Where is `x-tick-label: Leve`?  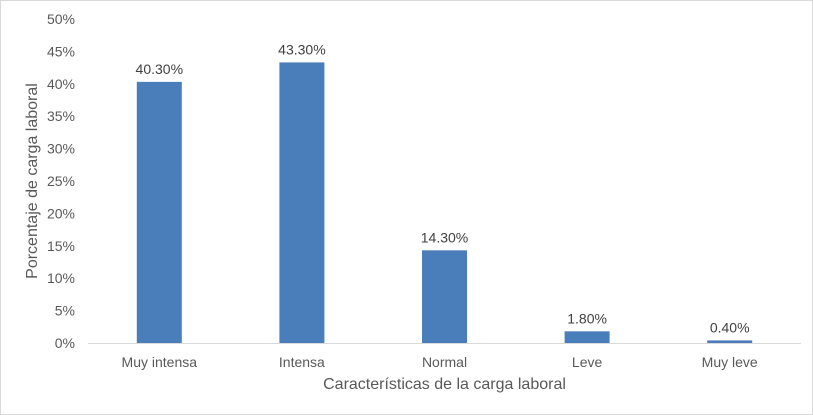 x-tick-label: Leve is located at coordinates (587, 362).